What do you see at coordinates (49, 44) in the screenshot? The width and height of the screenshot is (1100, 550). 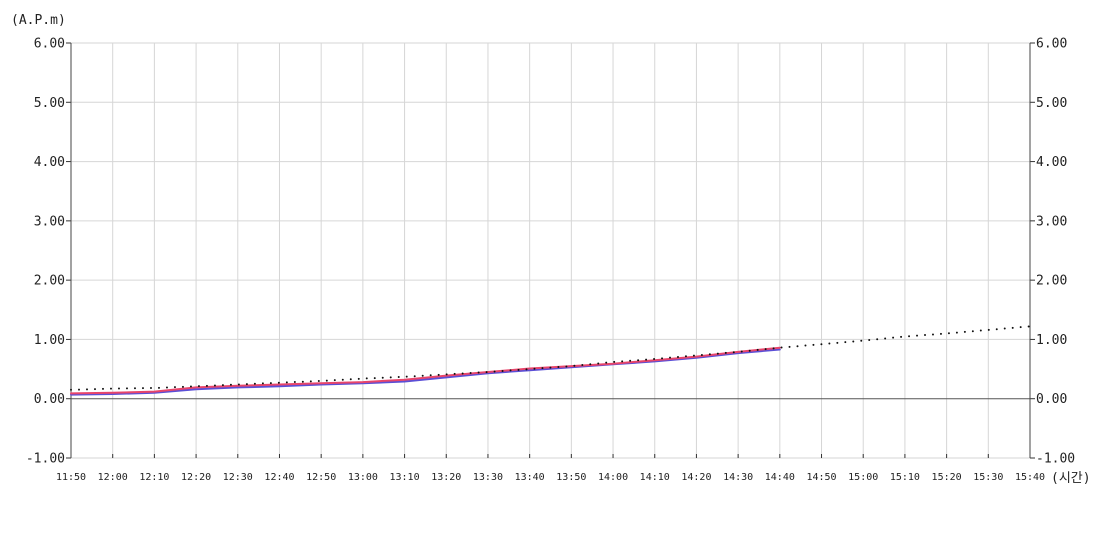 I see `y-tick-label-left: 6.00` at bounding box center [49, 44].